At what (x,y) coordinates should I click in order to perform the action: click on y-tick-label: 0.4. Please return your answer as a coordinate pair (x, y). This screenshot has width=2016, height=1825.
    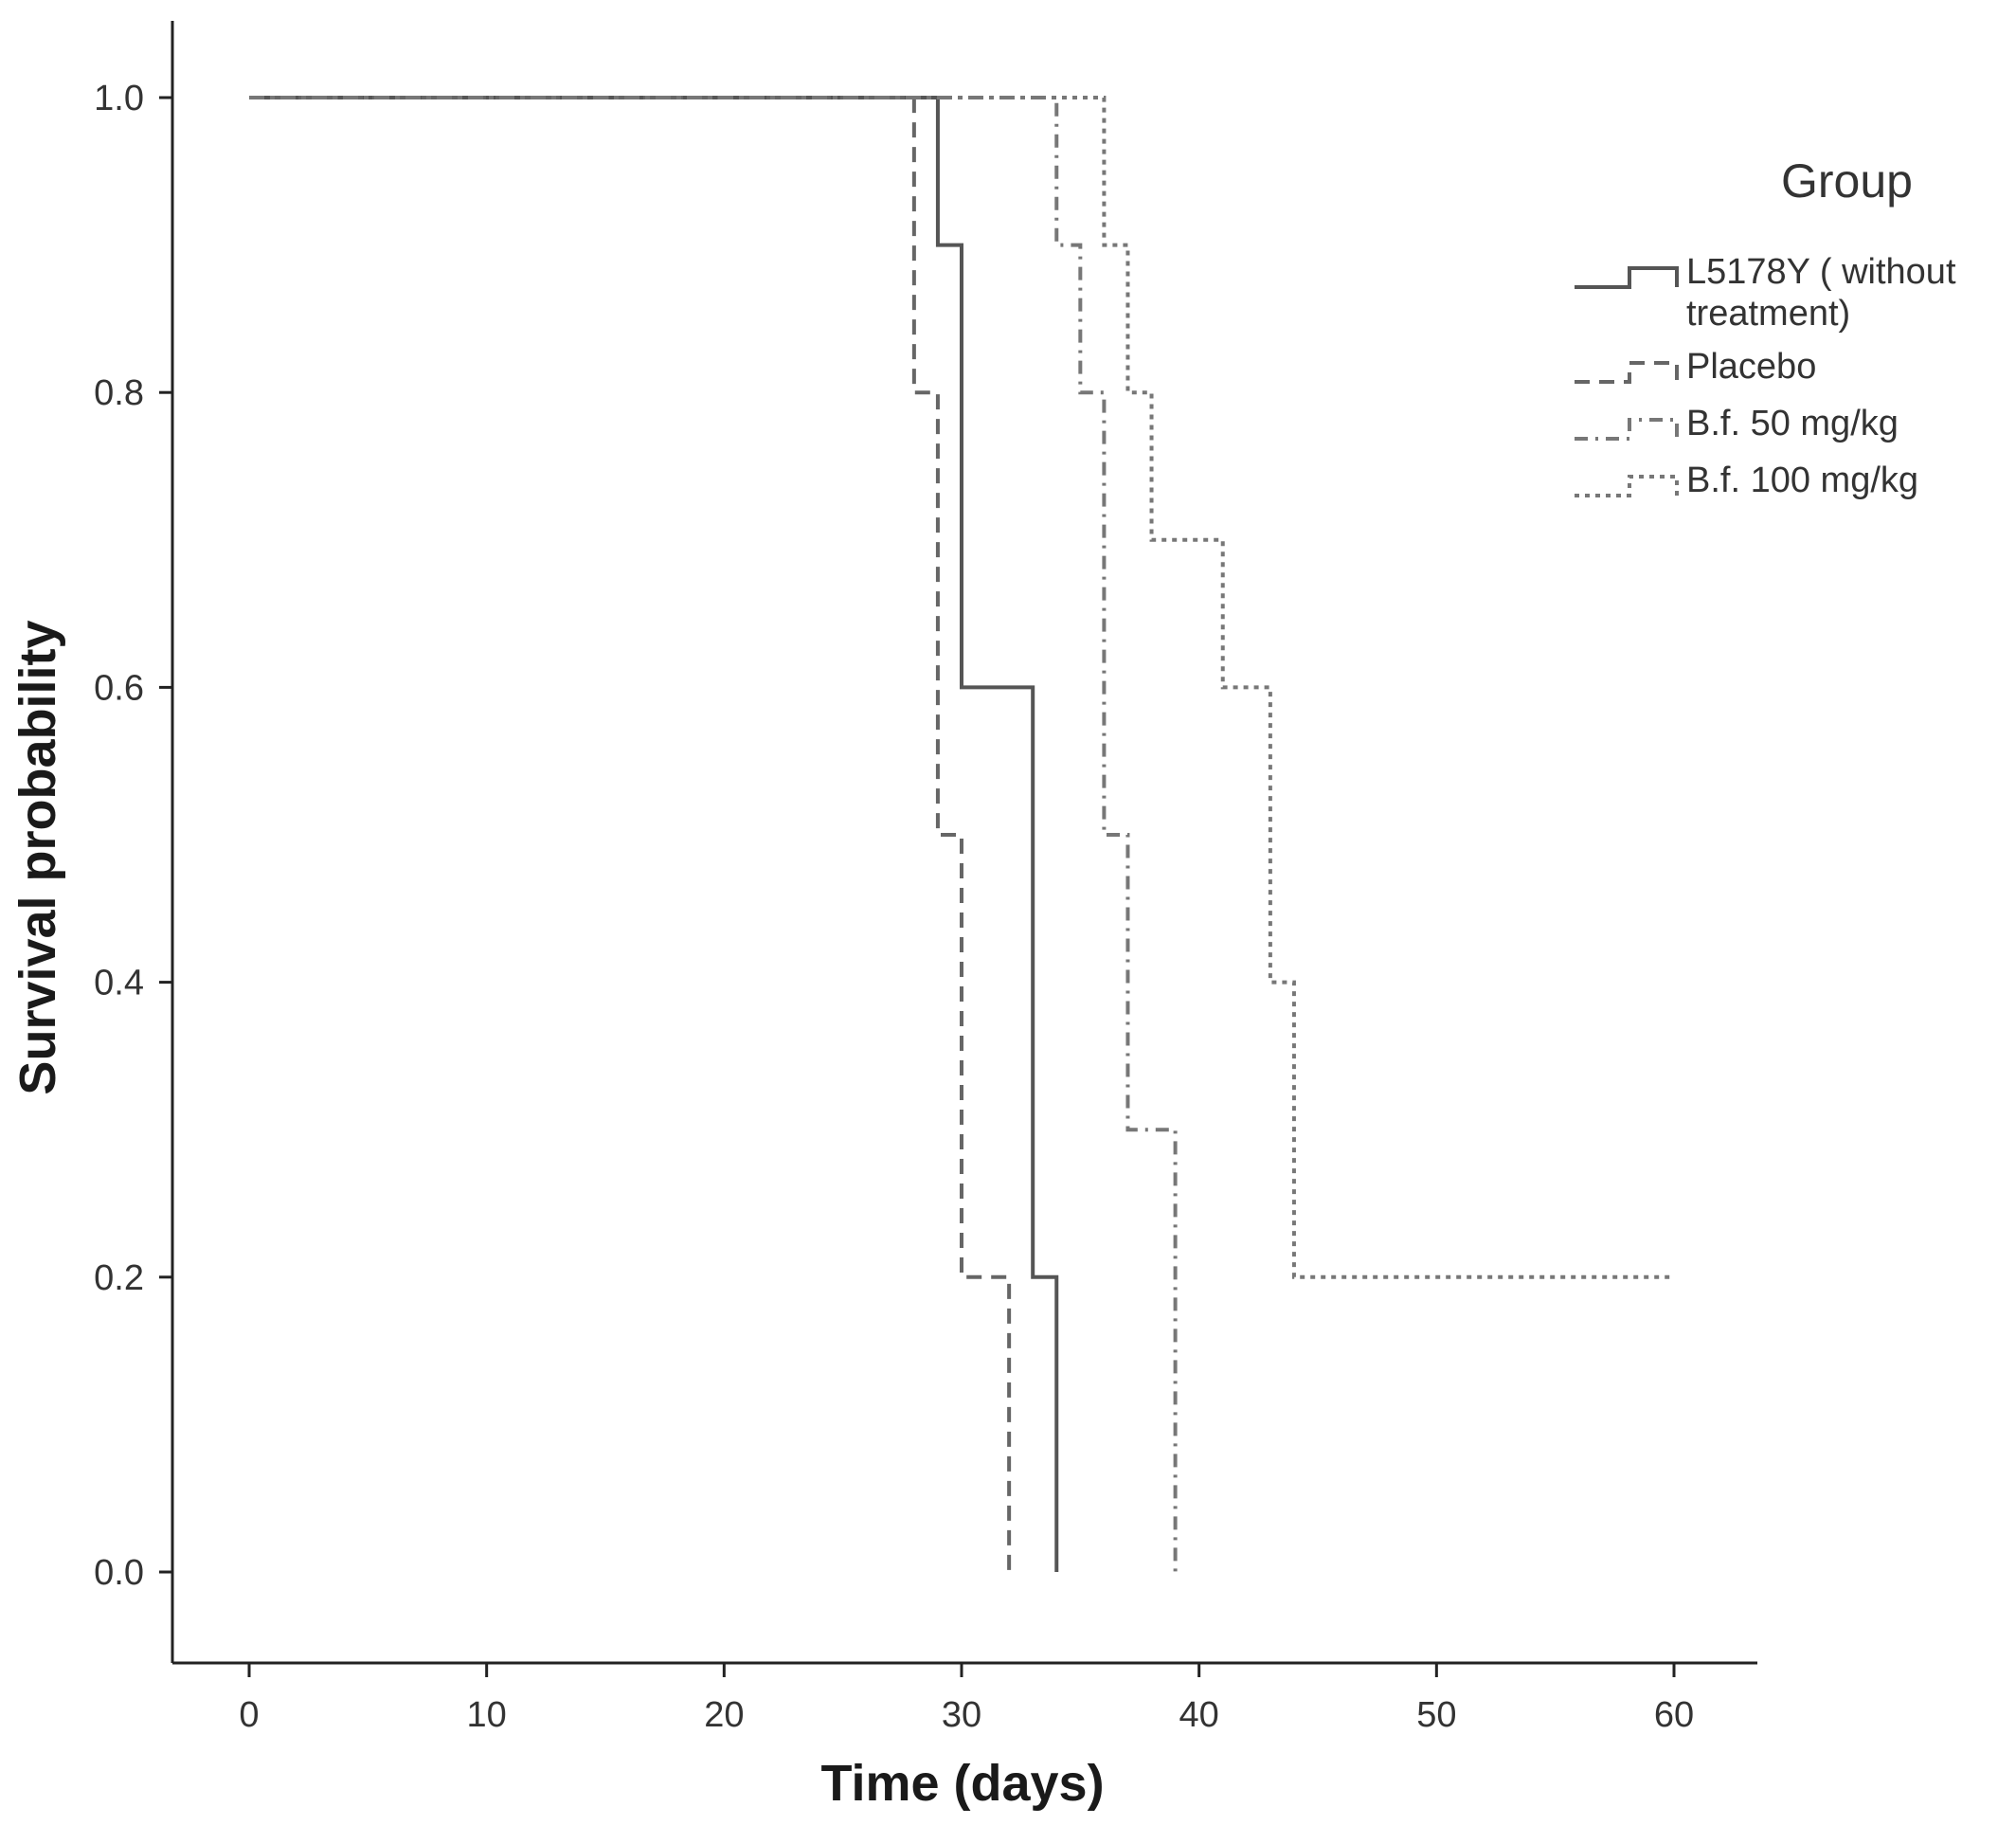
    Looking at the image, I should click on (119, 983).